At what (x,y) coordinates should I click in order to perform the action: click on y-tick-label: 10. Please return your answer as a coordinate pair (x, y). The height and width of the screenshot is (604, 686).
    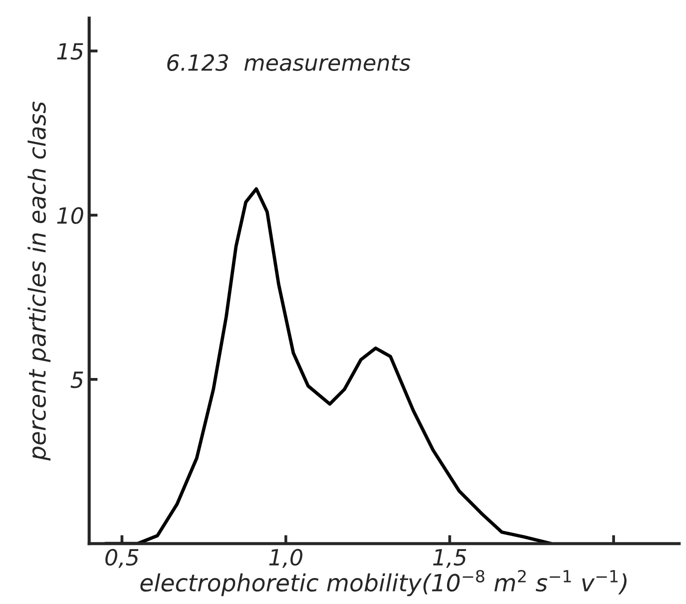
    Looking at the image, I should click on (70, 215).